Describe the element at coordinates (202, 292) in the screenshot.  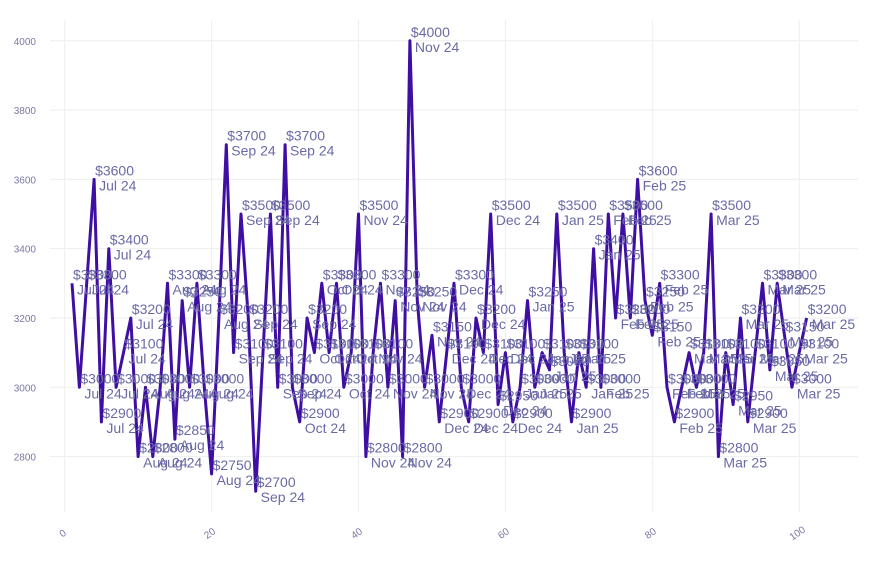
I see `data-label-value: $3250` at that location.